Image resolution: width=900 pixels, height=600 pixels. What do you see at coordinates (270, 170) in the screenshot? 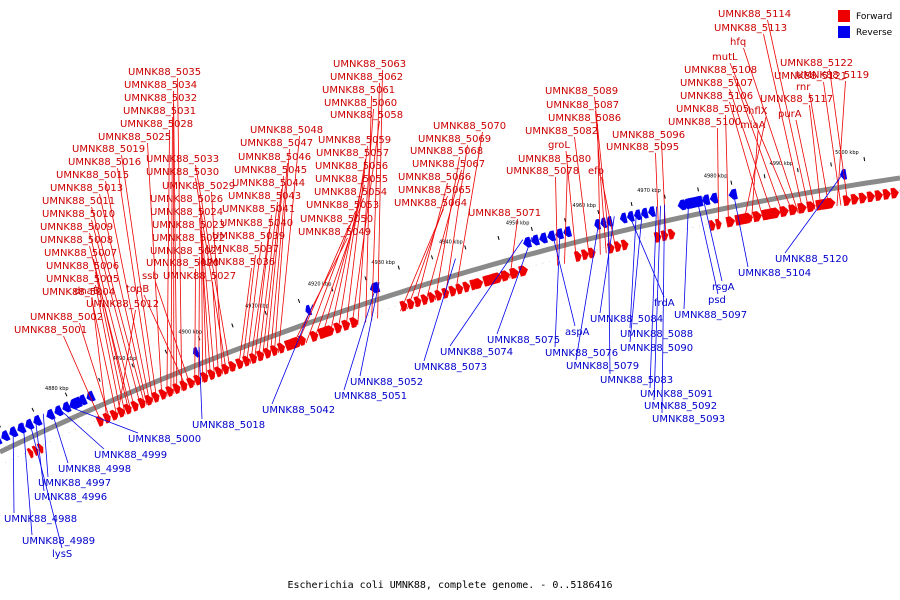
I see `forward-gene-label: UMNK88_5045` at bounding box center [270, 170].